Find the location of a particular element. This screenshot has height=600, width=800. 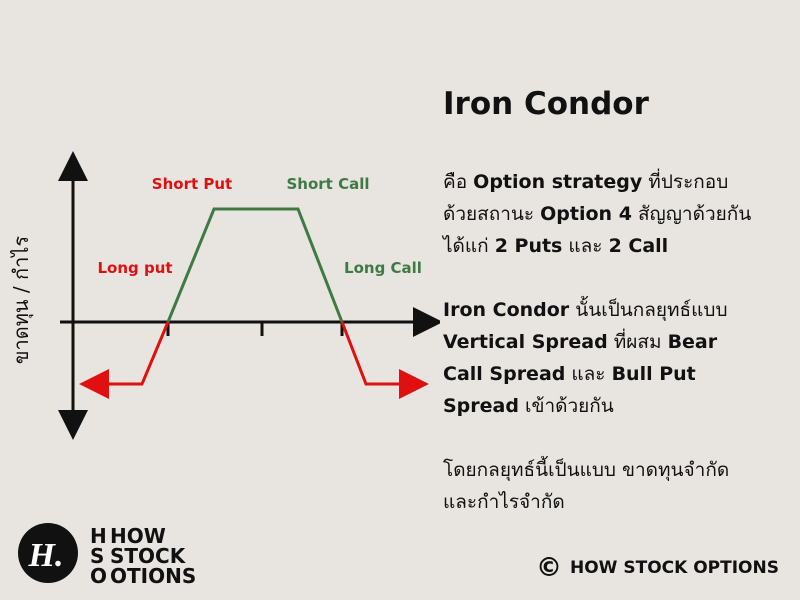

text-line: โดยกลยุทธ์นี้เป็นแบบ ขาดทุนจำกัด is located at coordinates (597, 470).